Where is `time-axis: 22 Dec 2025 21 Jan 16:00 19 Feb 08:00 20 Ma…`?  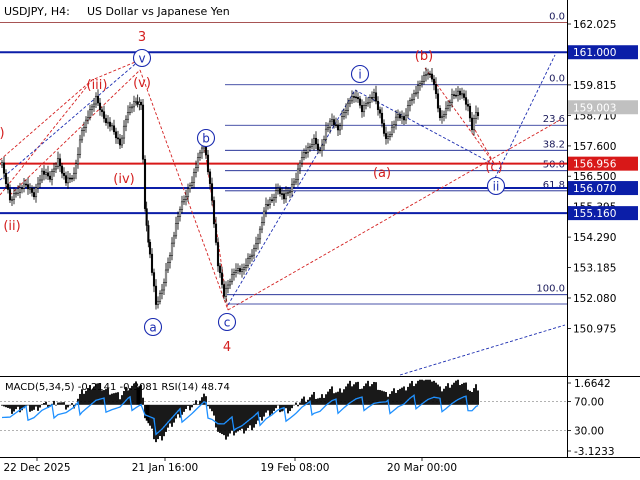
time-axis: 22 Dec 2025 21 Jan 16:00 19 Feb 08:00 20 Ma… is located at coordinates (230, 465).